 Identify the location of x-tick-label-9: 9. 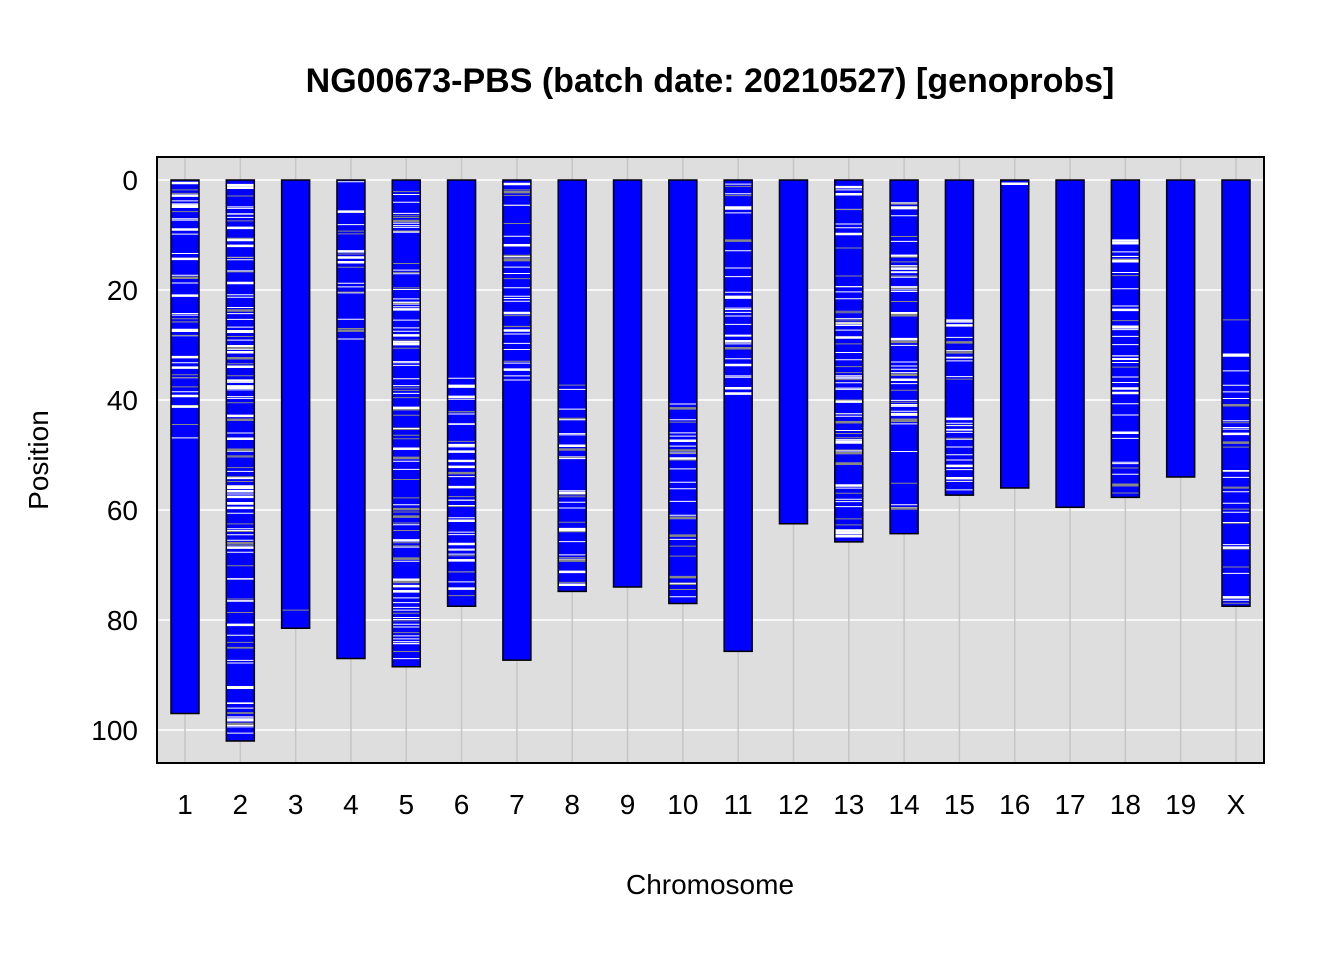
(628, 804).